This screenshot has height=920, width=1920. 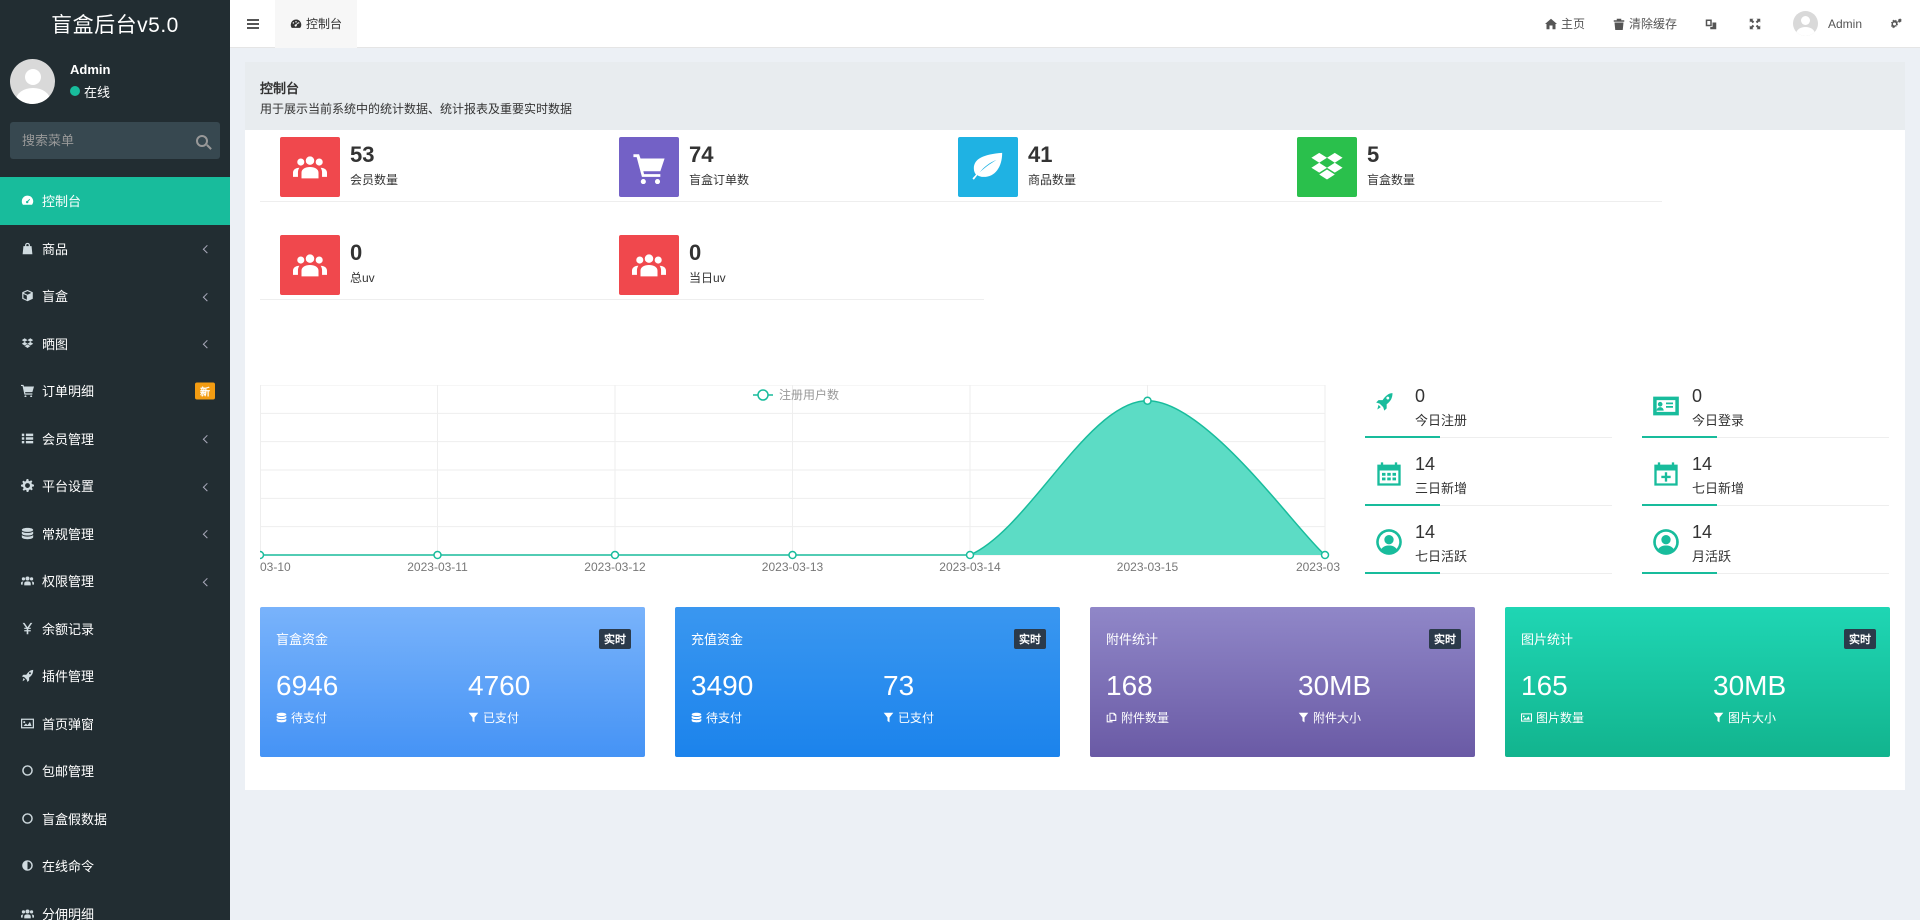 What do you see at coordinates (97, 92) in the screenshot?
I see `status-text: 在线` at bounding box center [97, 92].